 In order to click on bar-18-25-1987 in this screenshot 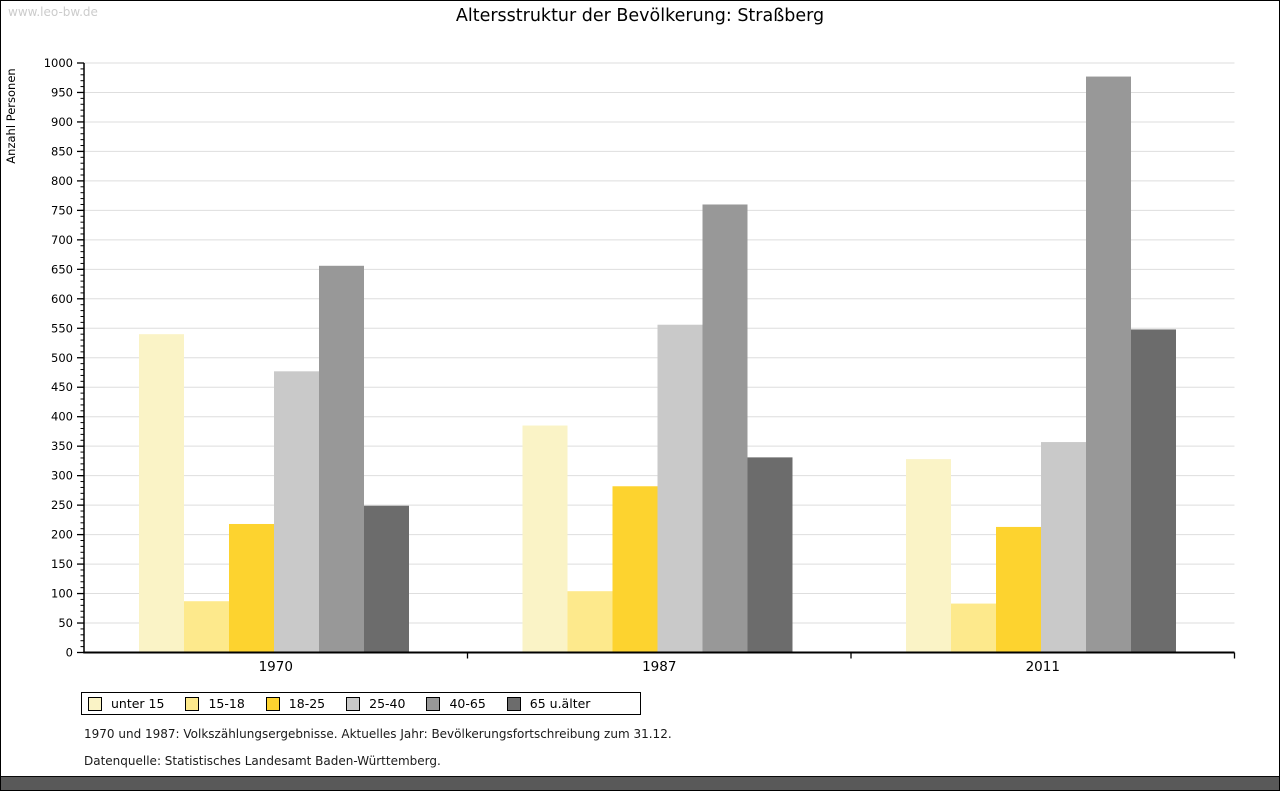, I will do `click(635, 569)`.